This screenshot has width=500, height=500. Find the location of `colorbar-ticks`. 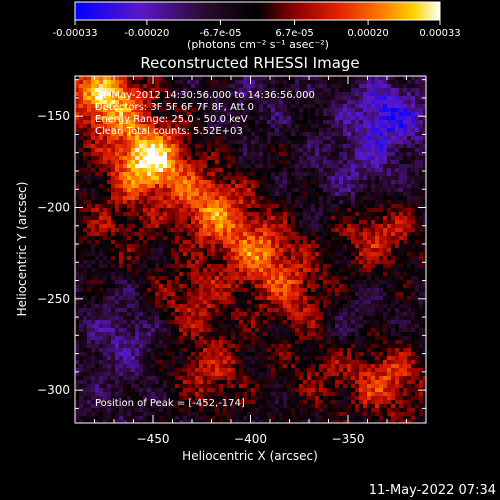

colorbar-ticks is located at coordinates (257, 22).